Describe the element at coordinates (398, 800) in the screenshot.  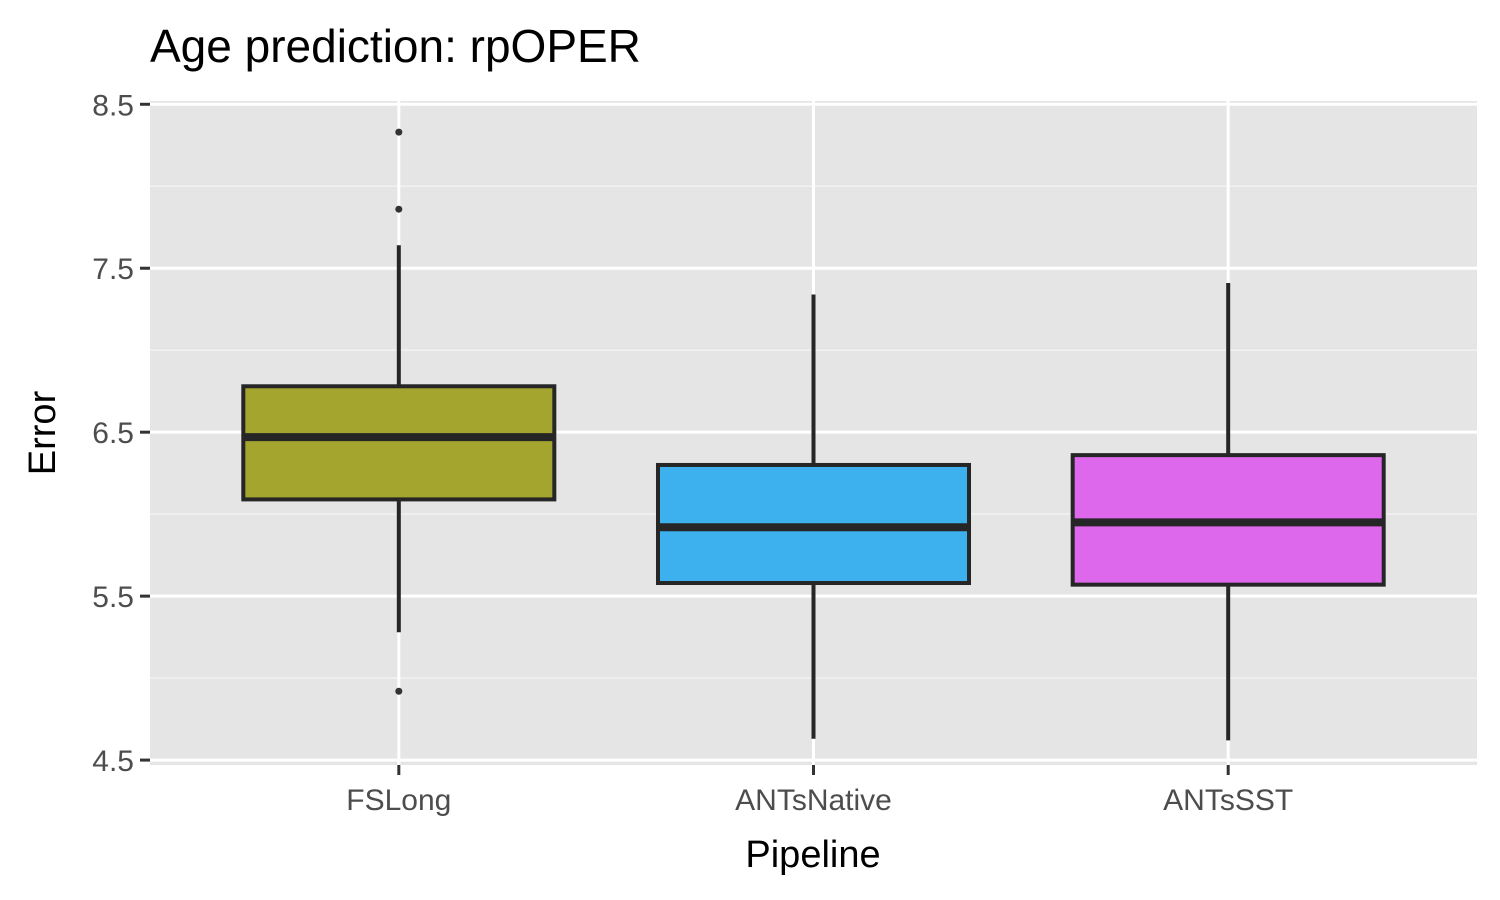
I see `x-tick-label: FSLong` at that location.